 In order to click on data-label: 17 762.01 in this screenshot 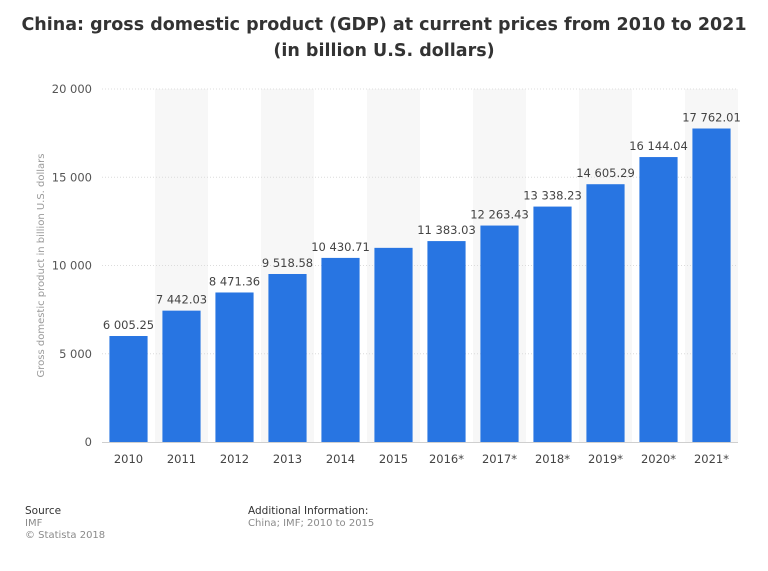, I will do `click(711, 118)`.